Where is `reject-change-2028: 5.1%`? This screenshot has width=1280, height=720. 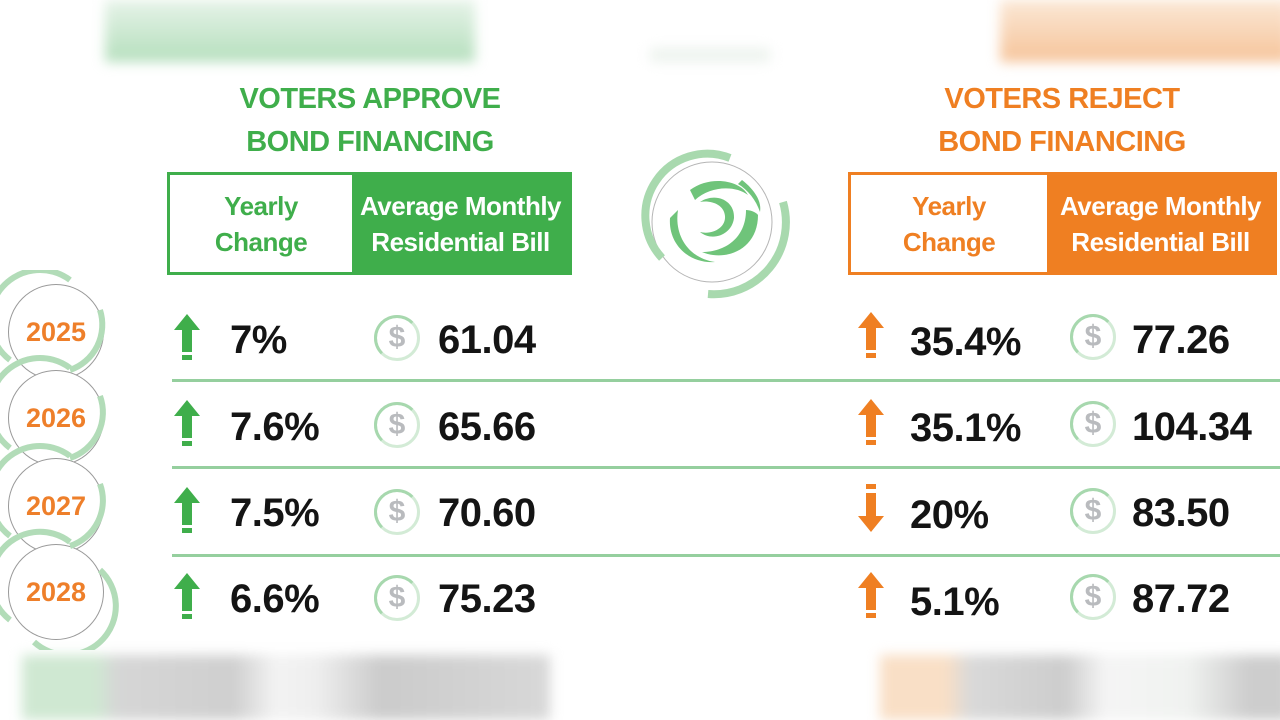 reject-change-2028: 5.1% is located at coordinates (955, 602).